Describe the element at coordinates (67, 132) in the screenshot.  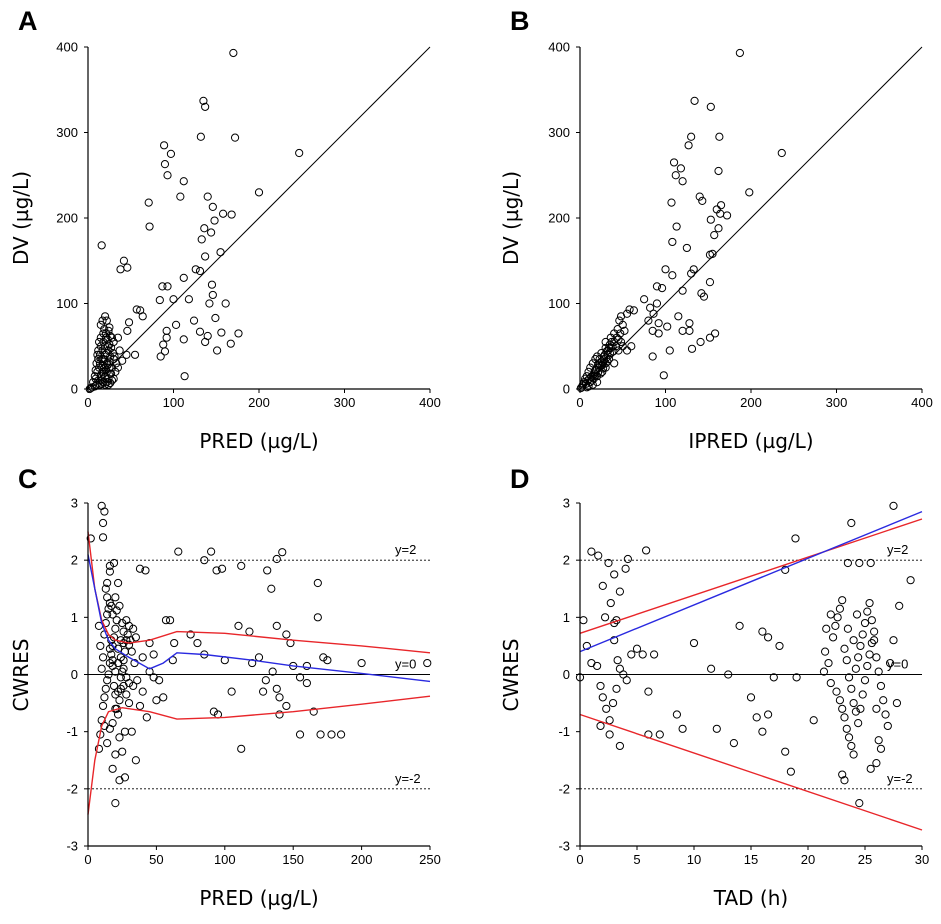
I see `y-tick-label: 300` at that location.